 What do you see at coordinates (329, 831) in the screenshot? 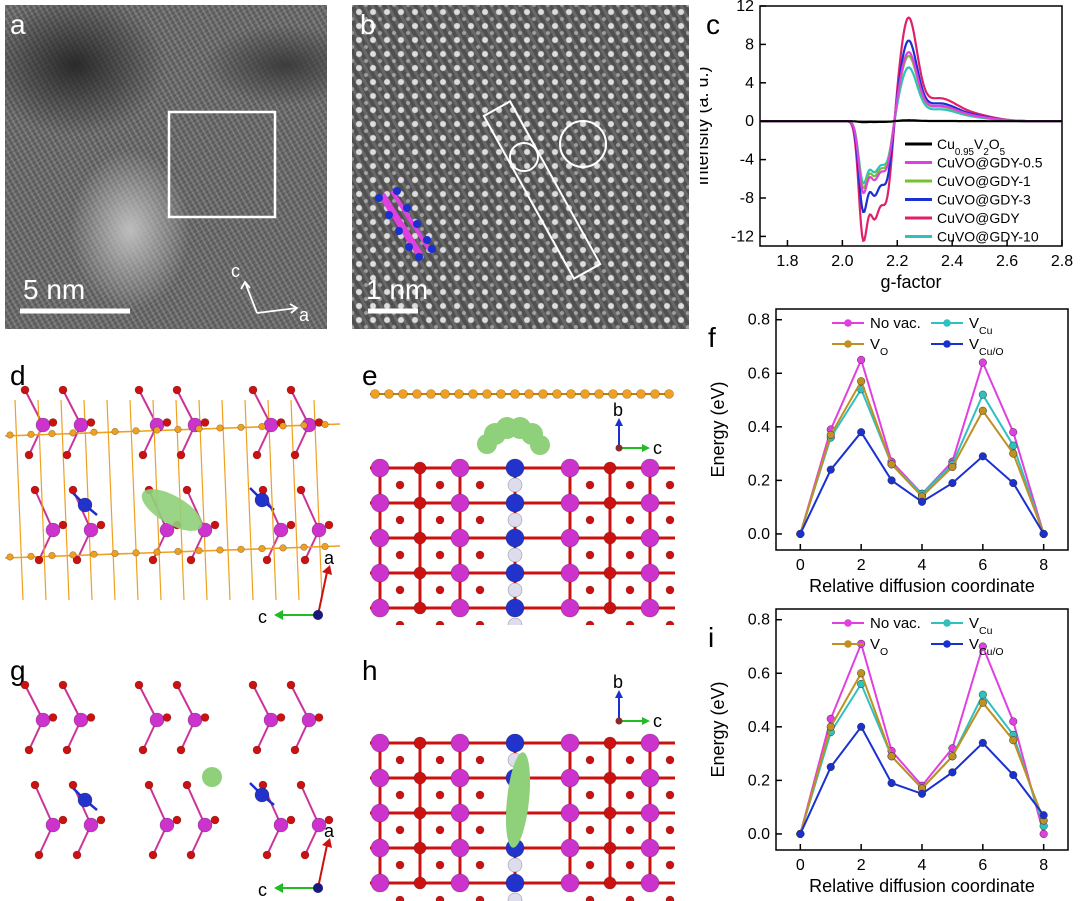
I see `axis-label-a-g: a` at bounding box center [329, 831].